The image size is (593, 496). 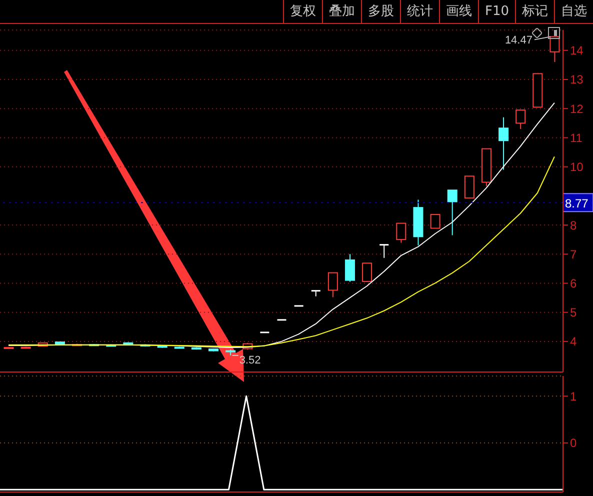 I want to click on y-tick-label: 11, so click(x=576, y=137).